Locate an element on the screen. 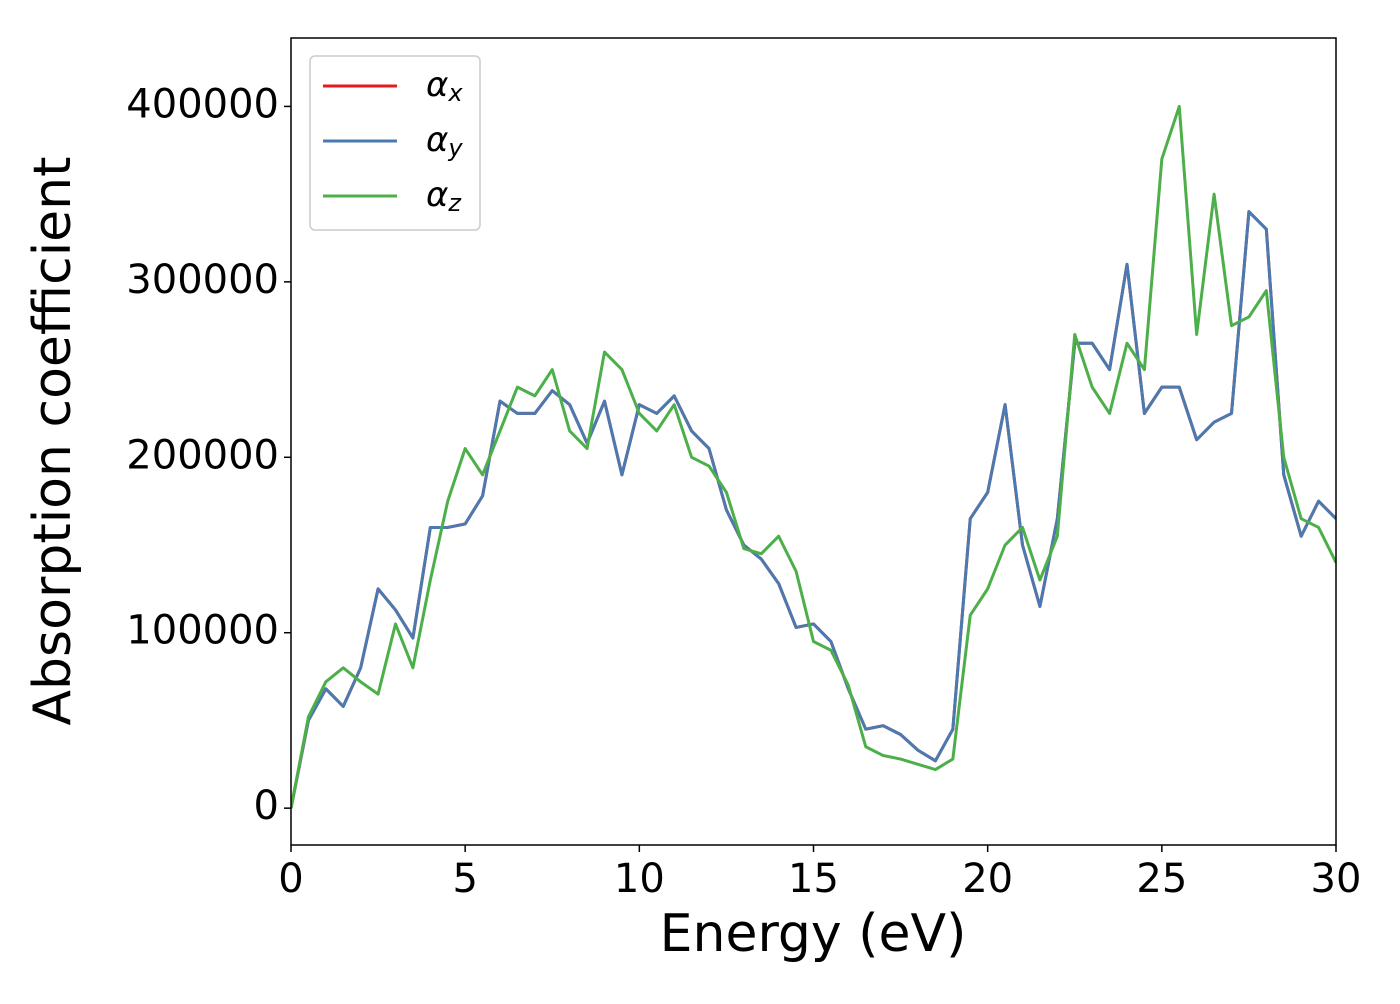 Image resolution: width=1400 pixels, height=1004 pixels. legend-box is located at coordinates (395, 143).